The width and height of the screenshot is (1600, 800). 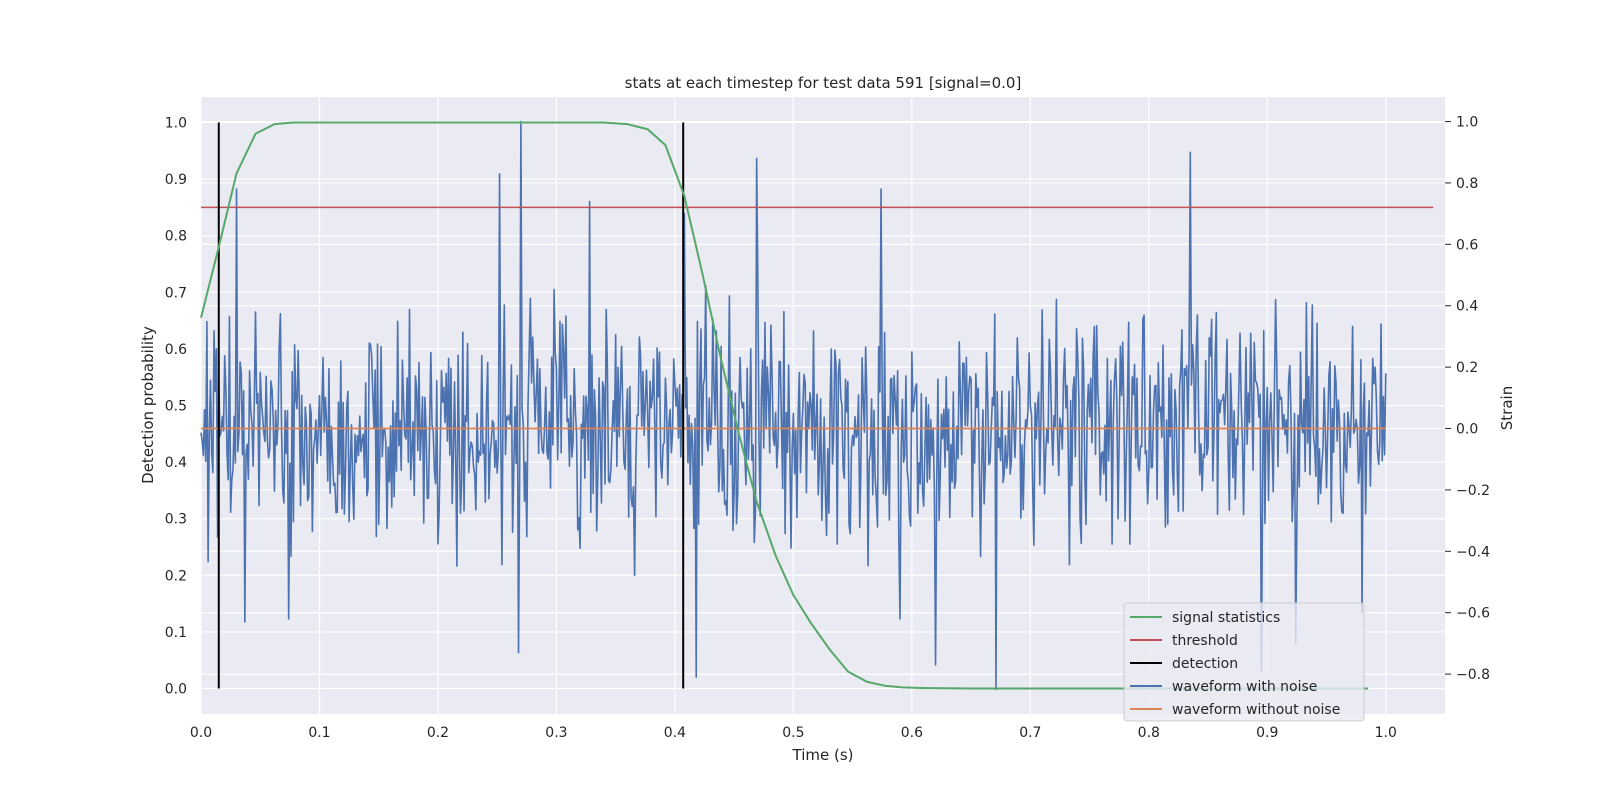 What do you see at coordinates (176, 407) in the screenshot?
I see `y-left-tick-label: 0.5` at bounding box center [176, 407].